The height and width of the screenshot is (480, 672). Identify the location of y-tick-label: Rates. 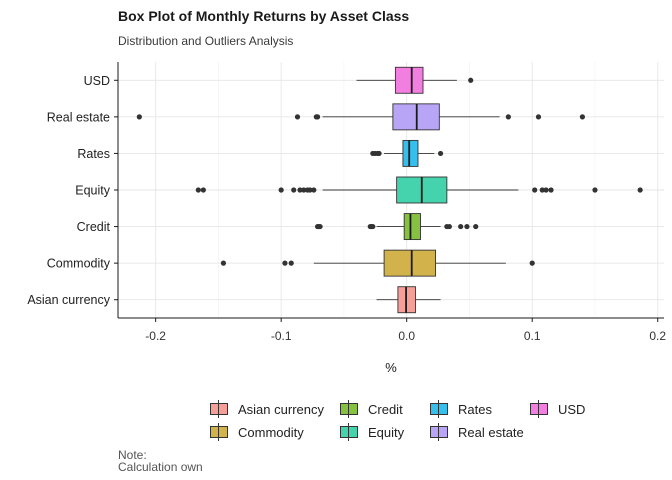
(93, 154).